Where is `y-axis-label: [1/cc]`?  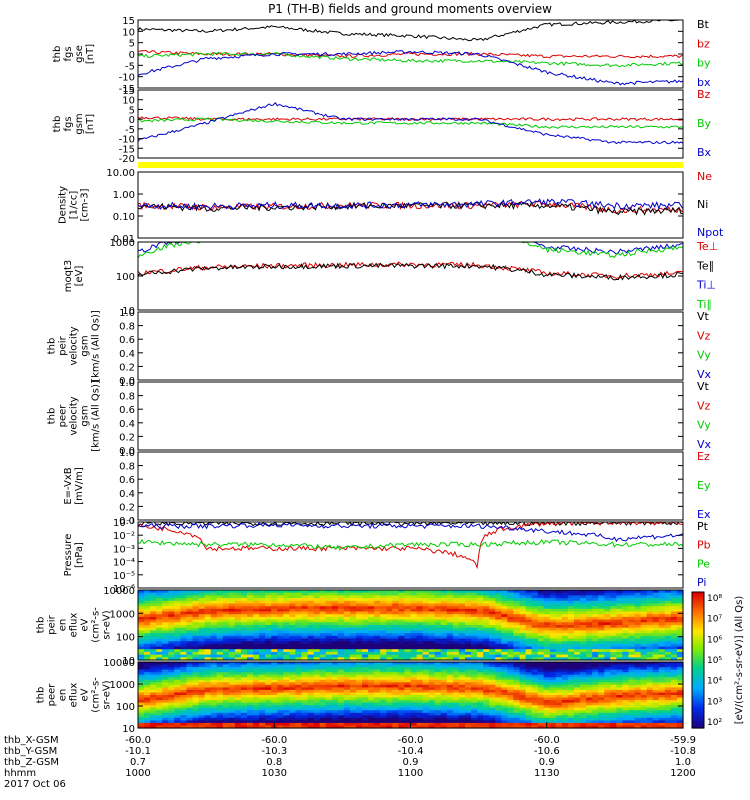
y-axis-label: [1/cc] is located at coordinates (74, 205).